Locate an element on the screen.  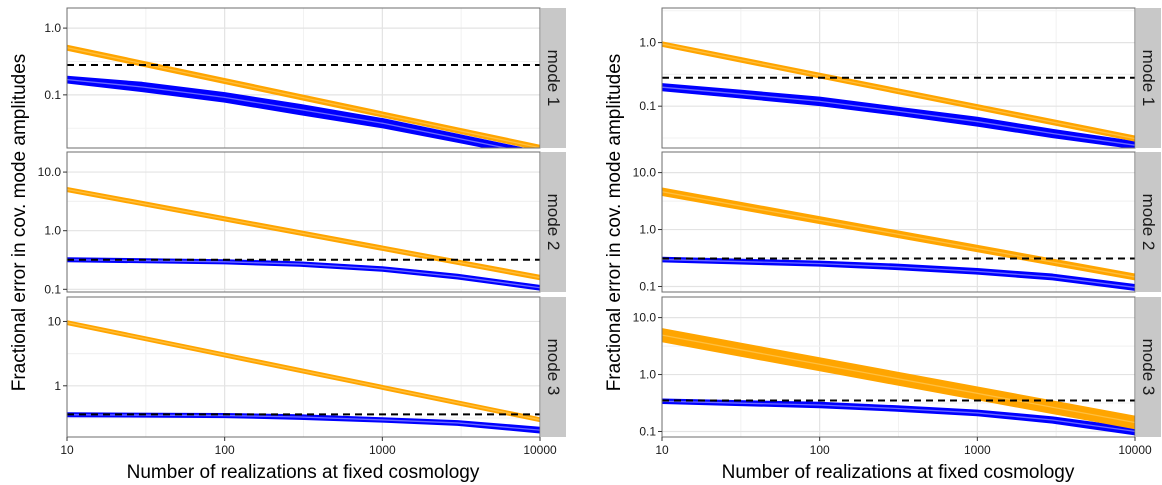
y-tick-label: 1 is located at coordinates (57, 386).